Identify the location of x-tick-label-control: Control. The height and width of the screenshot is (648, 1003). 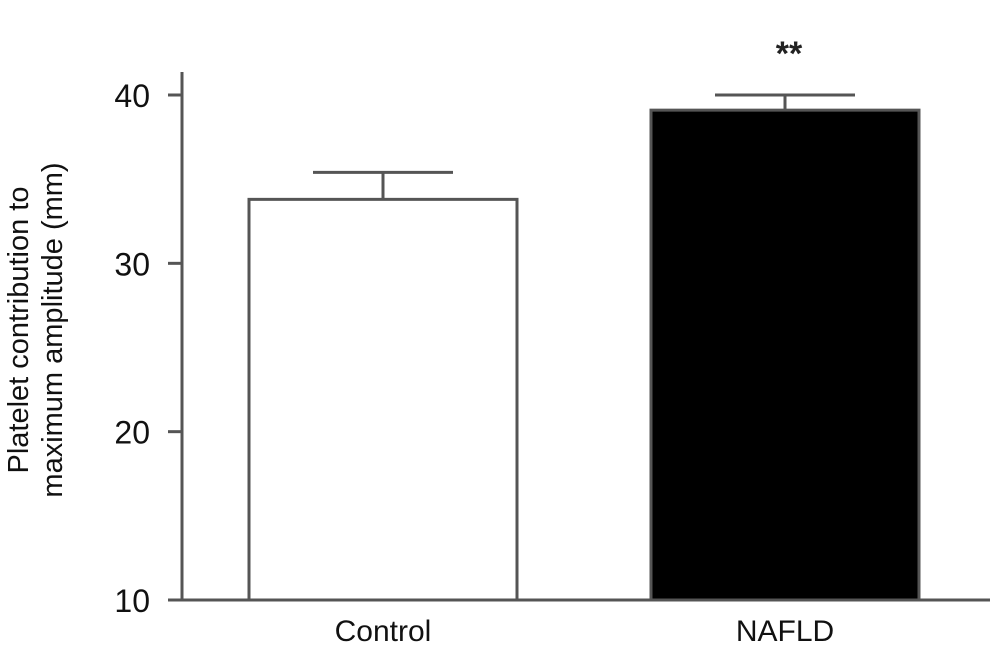
(383, 631).